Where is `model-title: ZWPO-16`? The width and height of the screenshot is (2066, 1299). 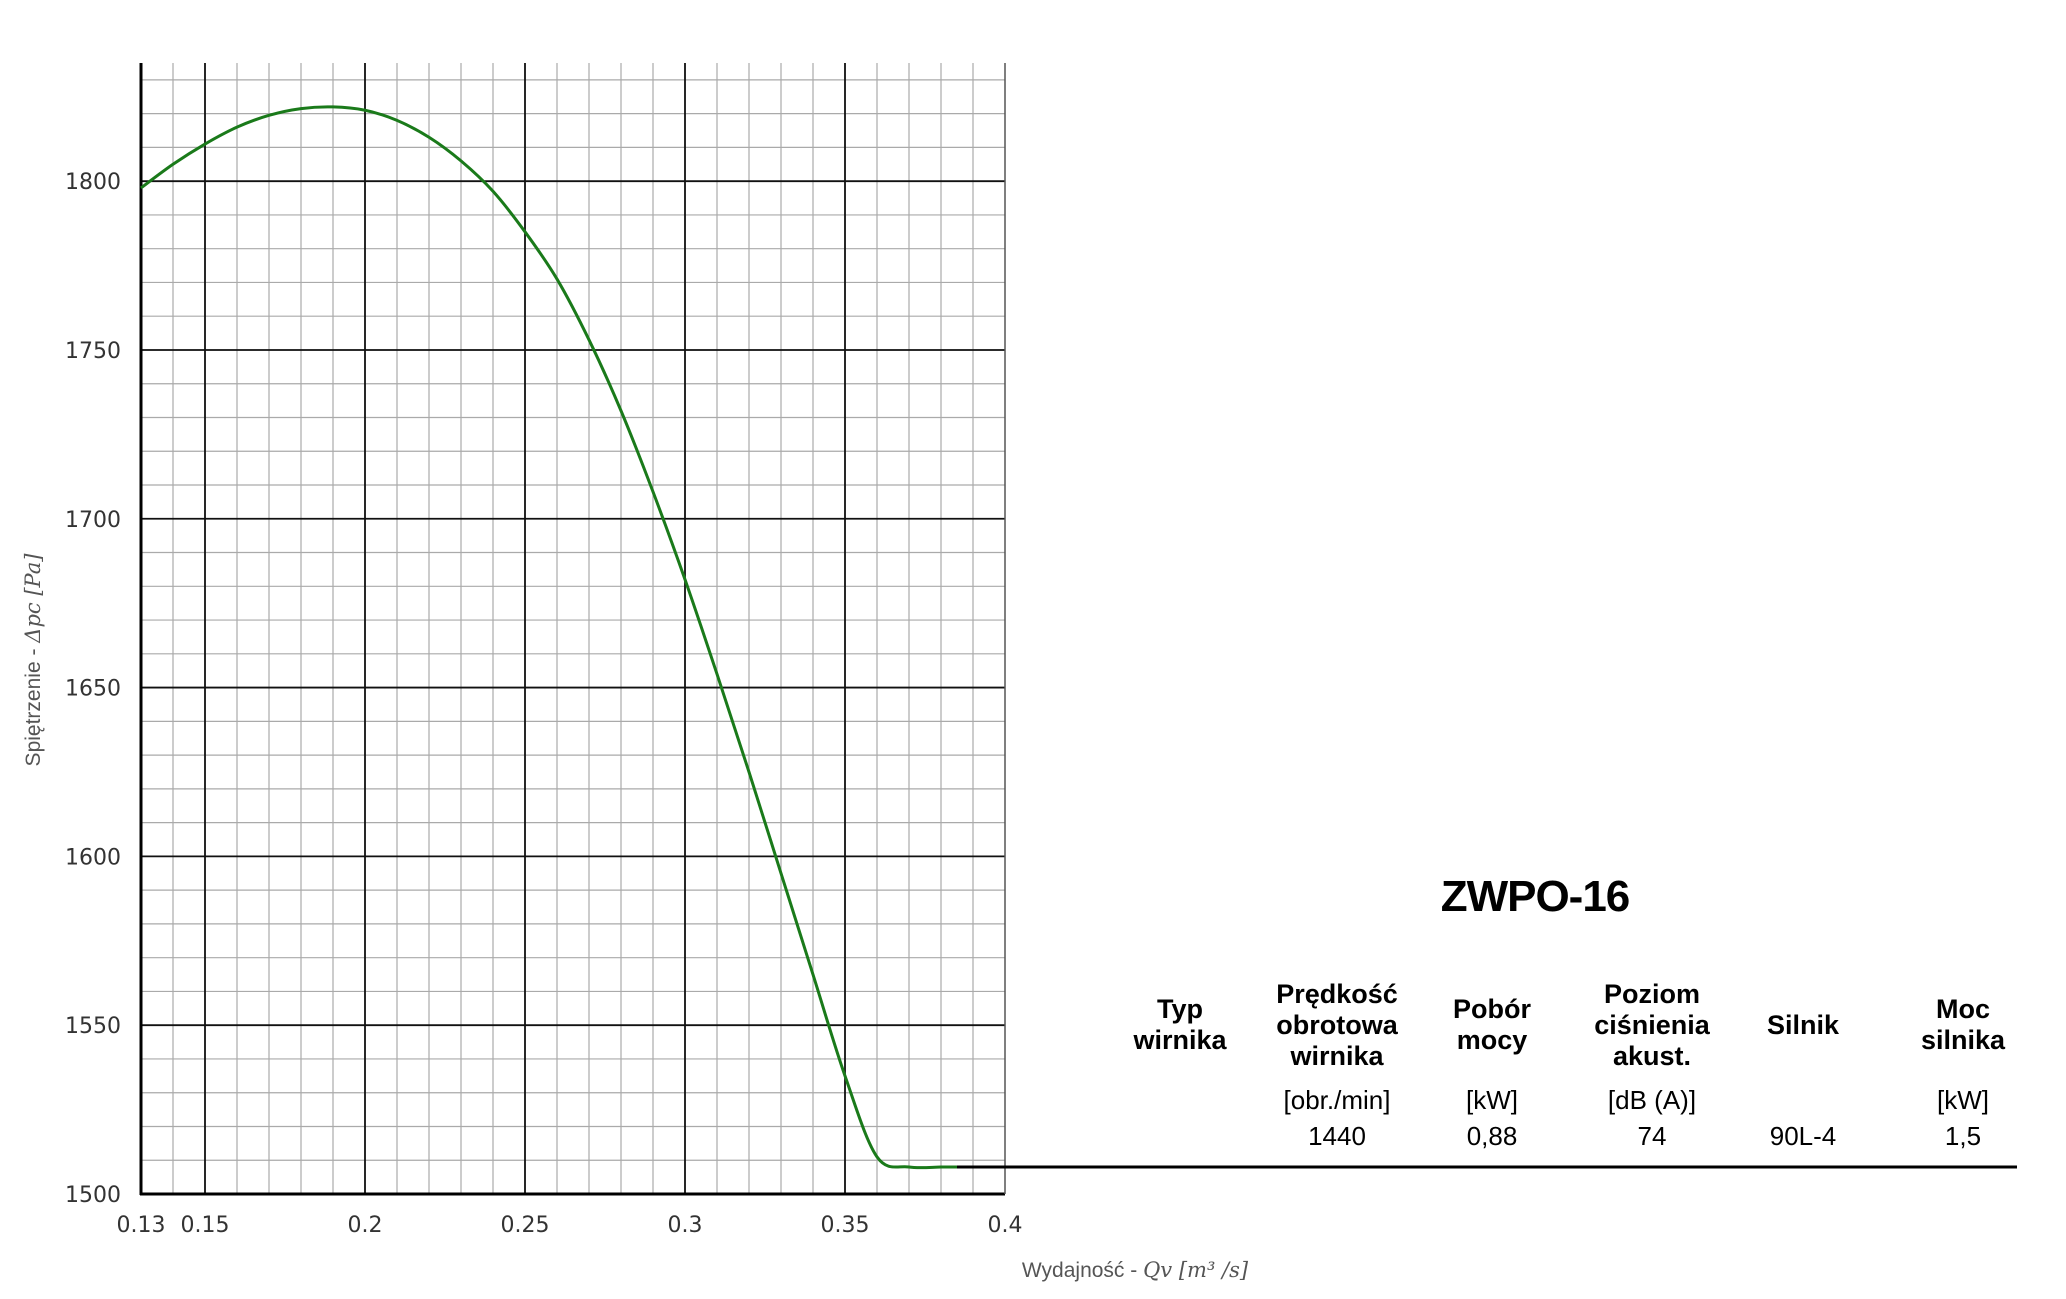 model-title: ZWPO-16 is located at coordinates (1535, 896).